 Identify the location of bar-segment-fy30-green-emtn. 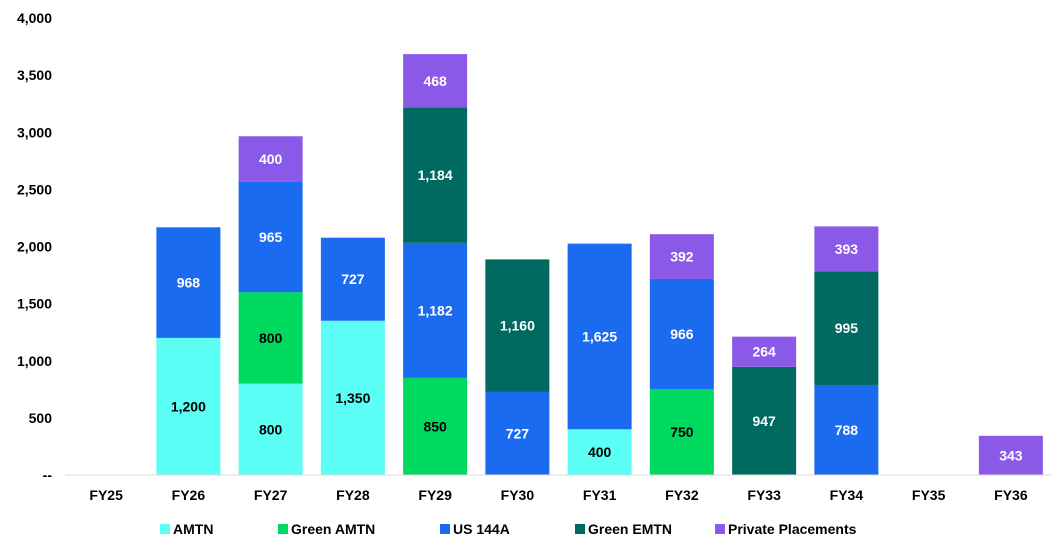
(517, 325).